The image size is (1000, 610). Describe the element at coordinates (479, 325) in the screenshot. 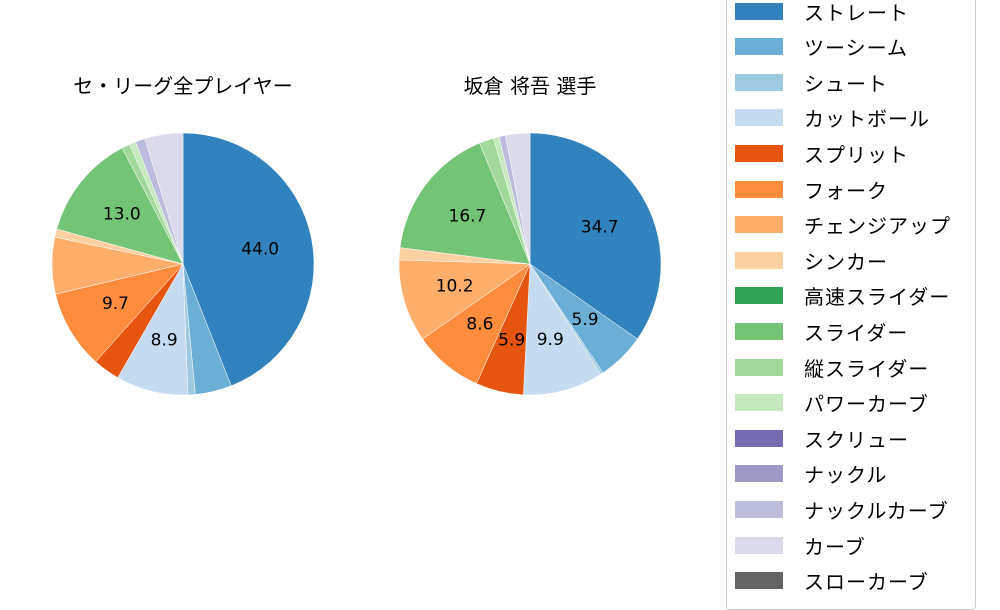

I see `slice-value-label: 8.6` at that location.